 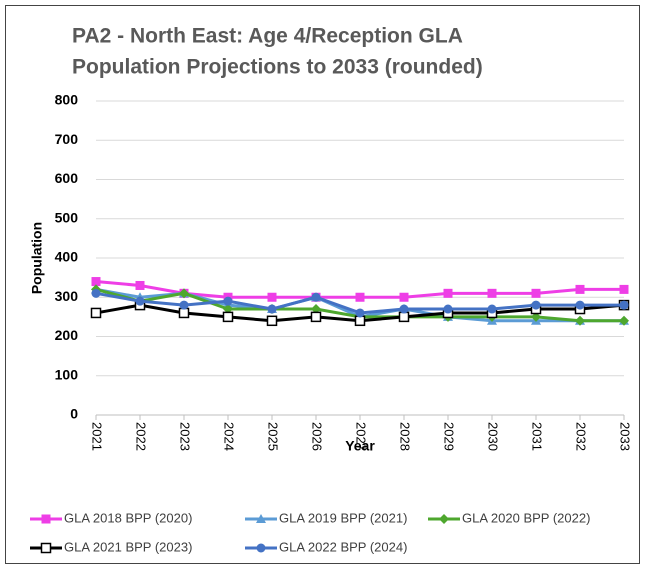 I want to click on y-tick-label: 0, so click(x=74, y=414).